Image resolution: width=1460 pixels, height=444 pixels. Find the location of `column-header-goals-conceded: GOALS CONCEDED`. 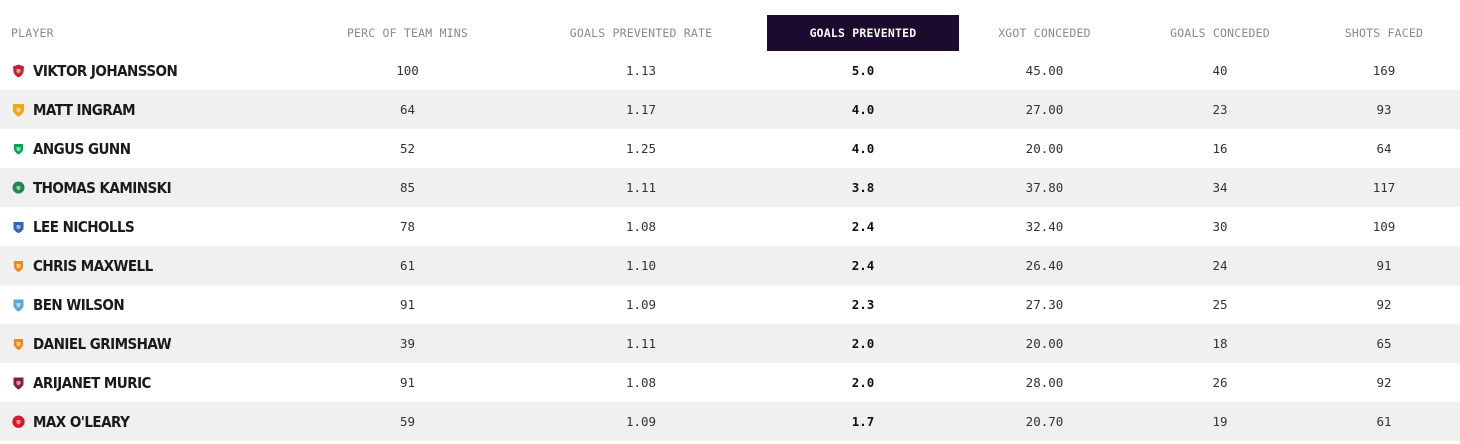

column-header-goals-conceded: GOALS CONCEDED is located at coordinates (1220, 33).